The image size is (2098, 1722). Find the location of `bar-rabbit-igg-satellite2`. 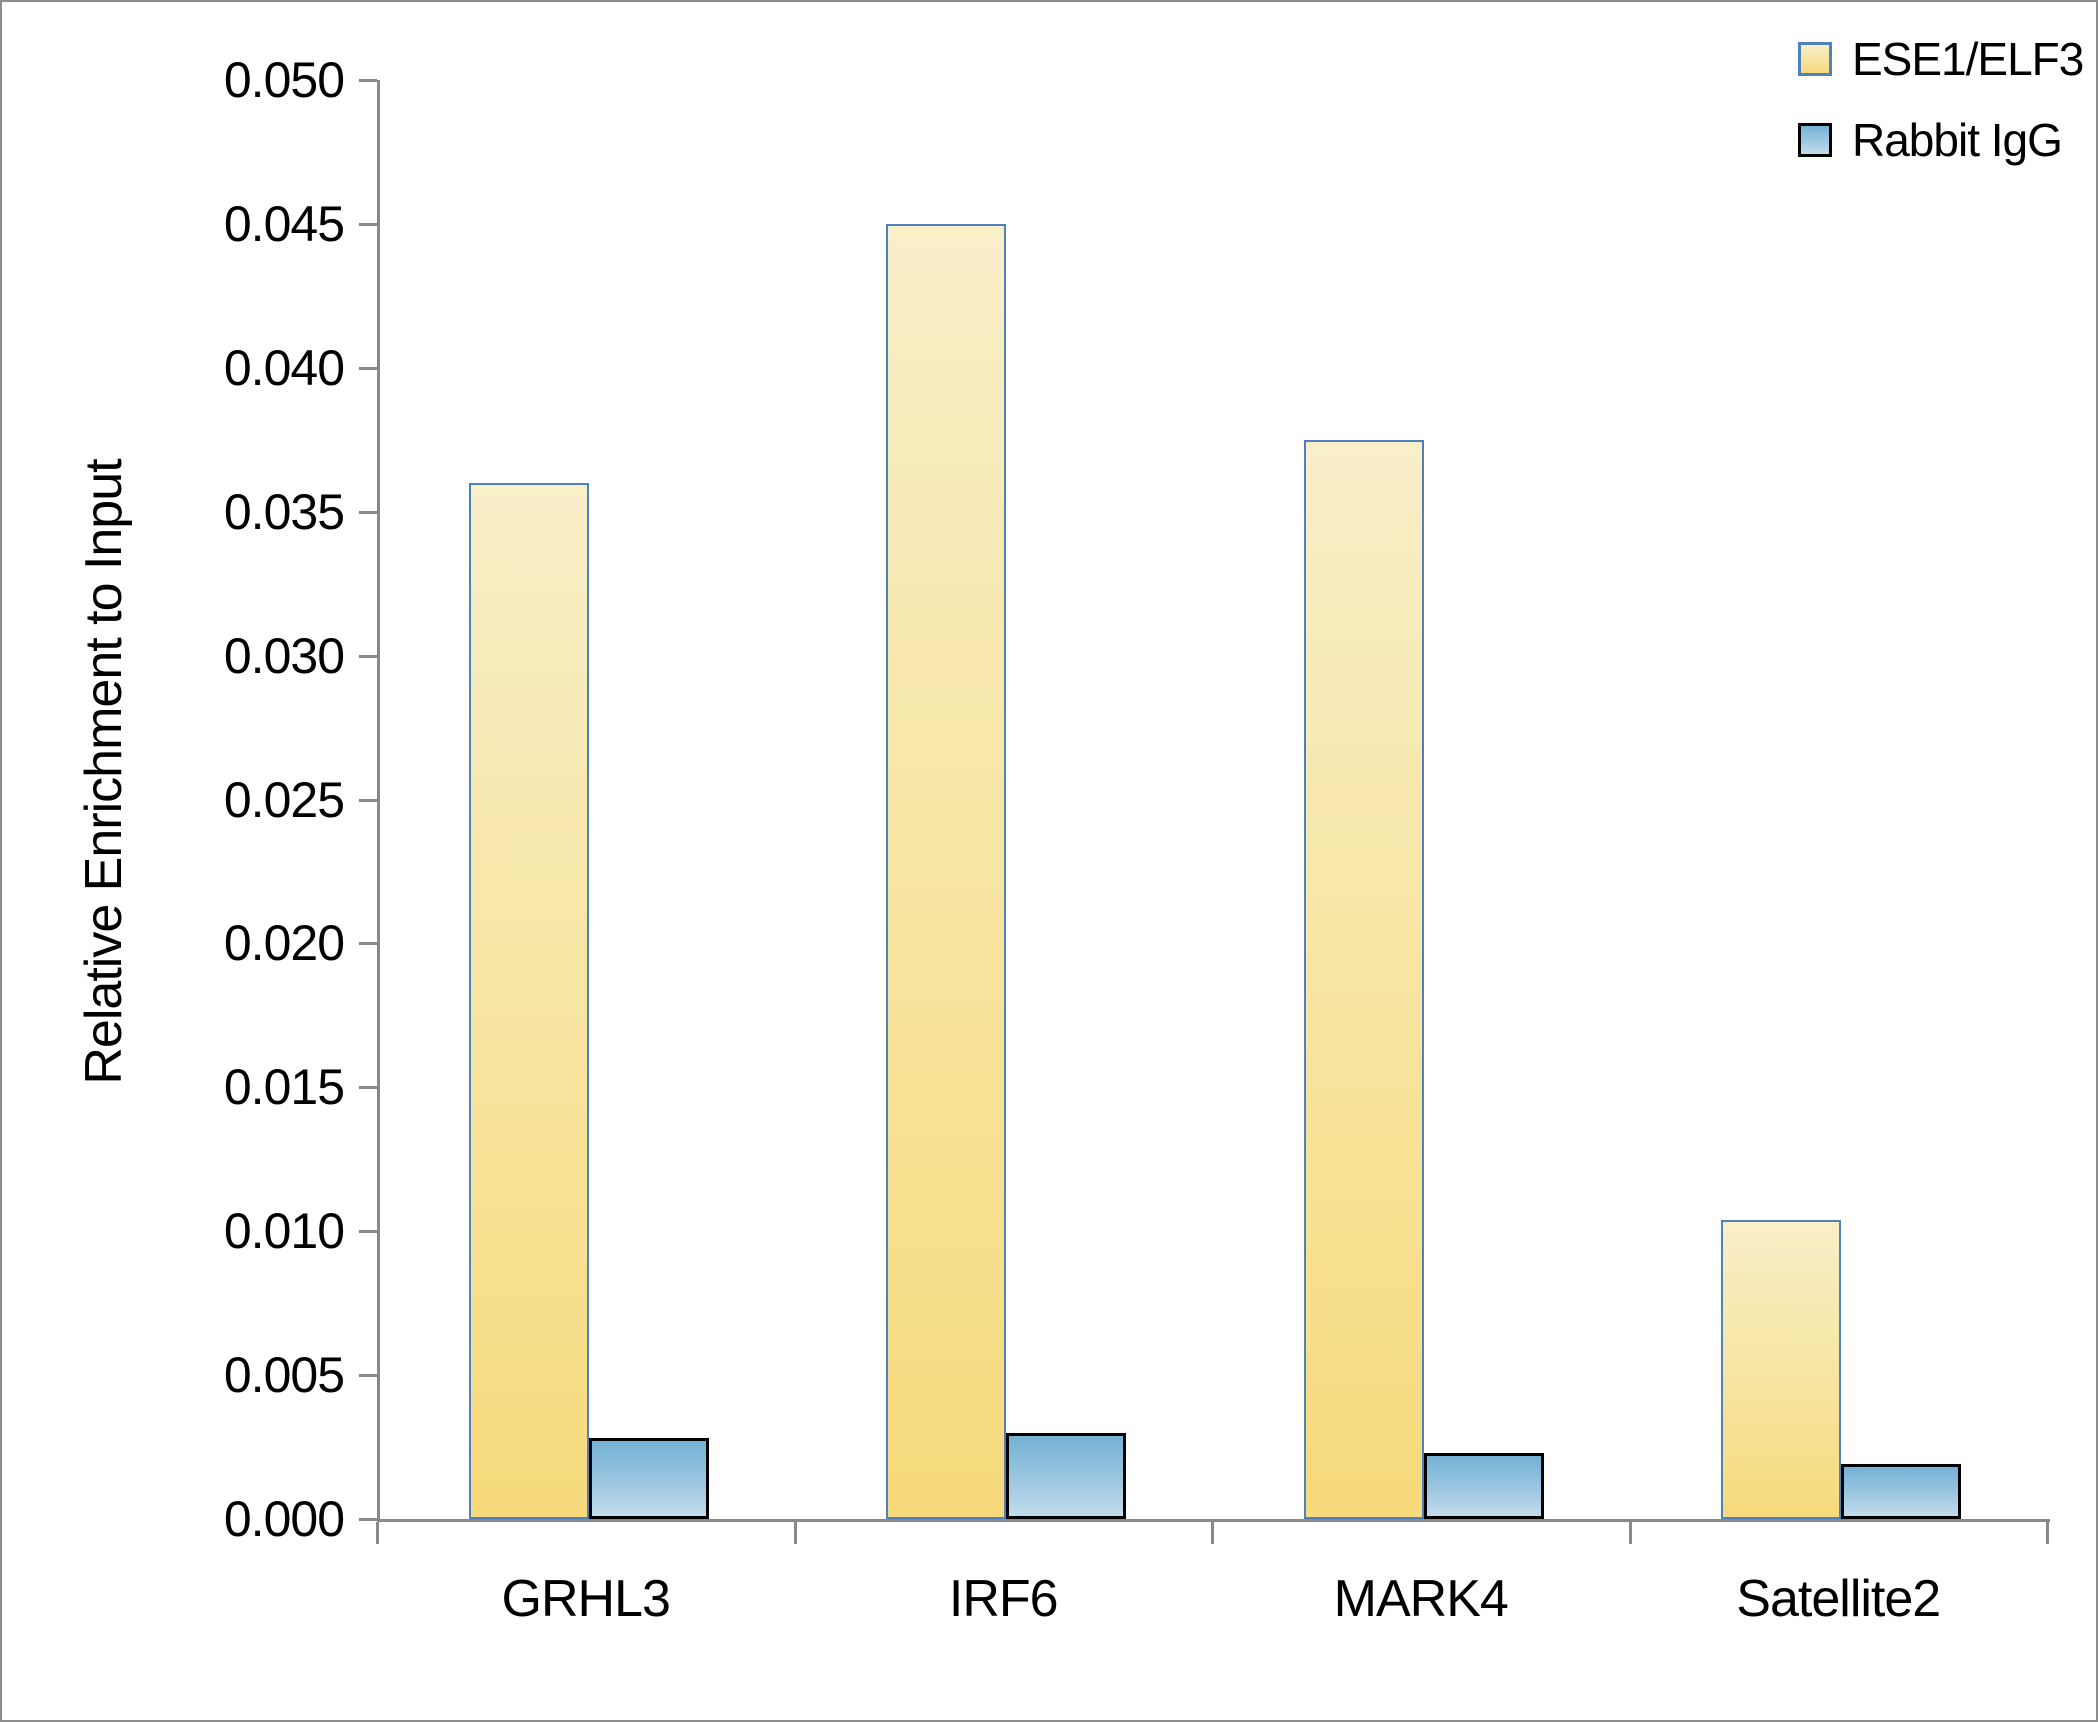

bar-rabbit-igg-satellite2 is located at coordinates (1901, 1491).